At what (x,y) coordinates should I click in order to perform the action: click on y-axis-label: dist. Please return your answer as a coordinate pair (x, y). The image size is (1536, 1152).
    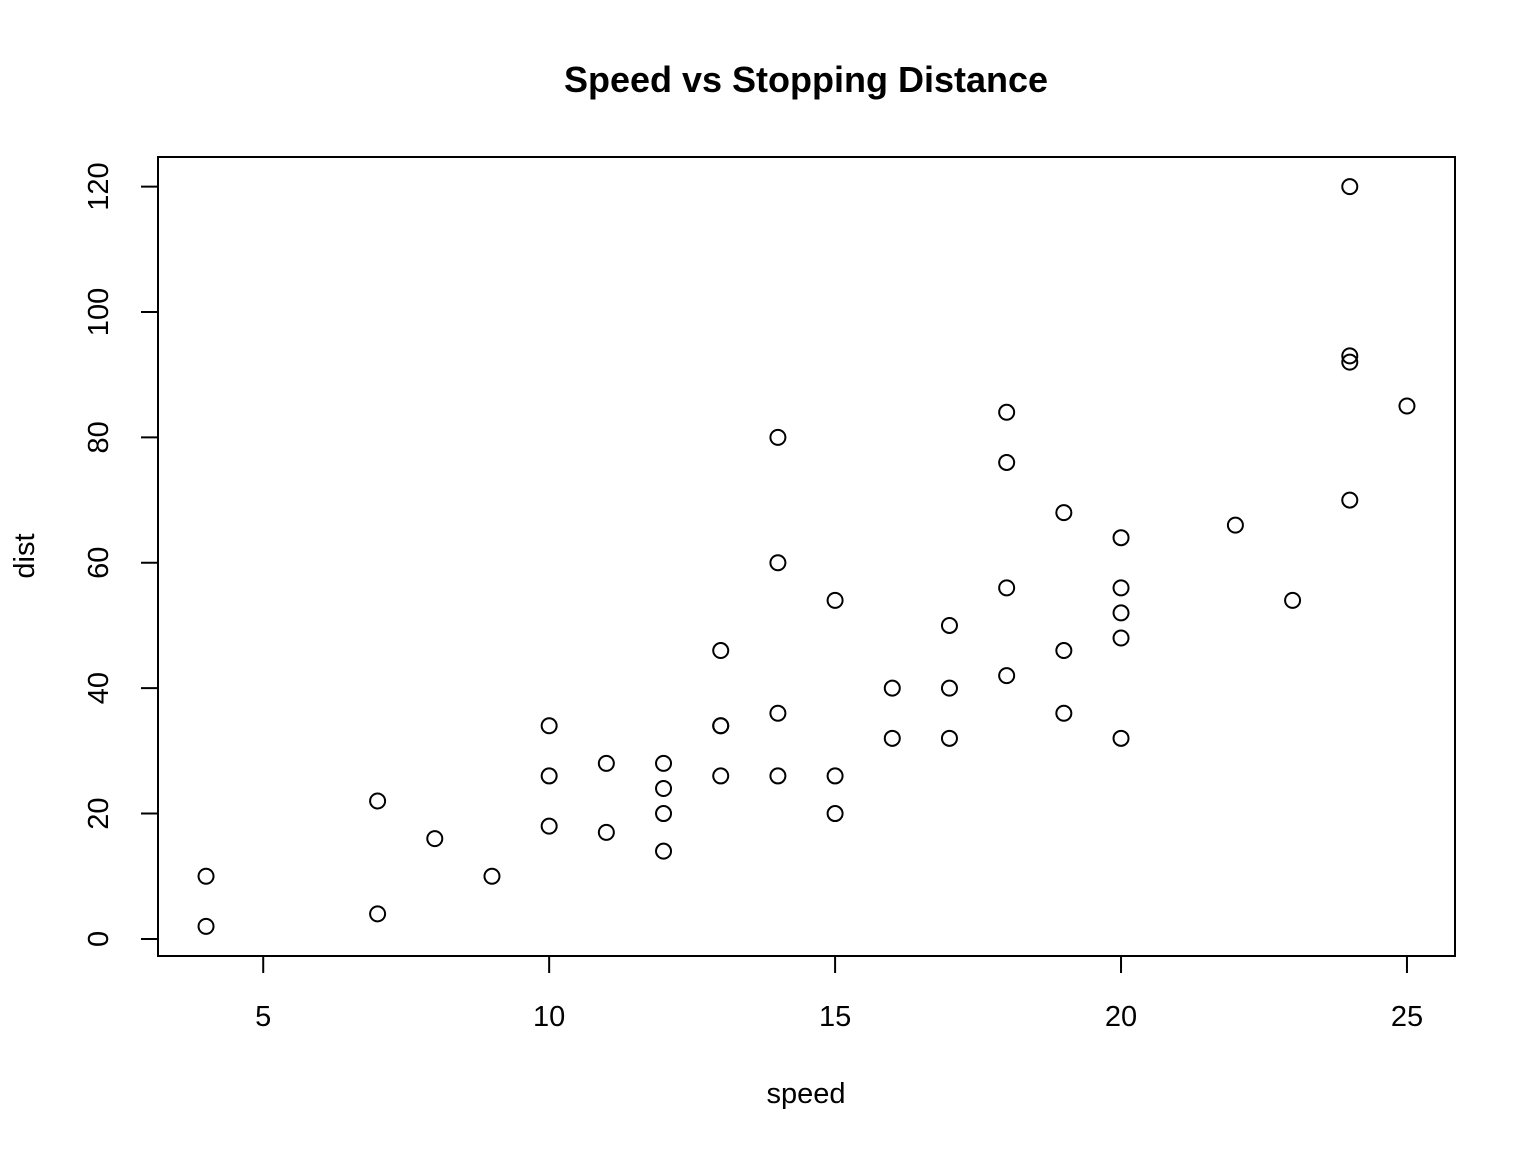
    Looking at the image, I should click on (25, 555).